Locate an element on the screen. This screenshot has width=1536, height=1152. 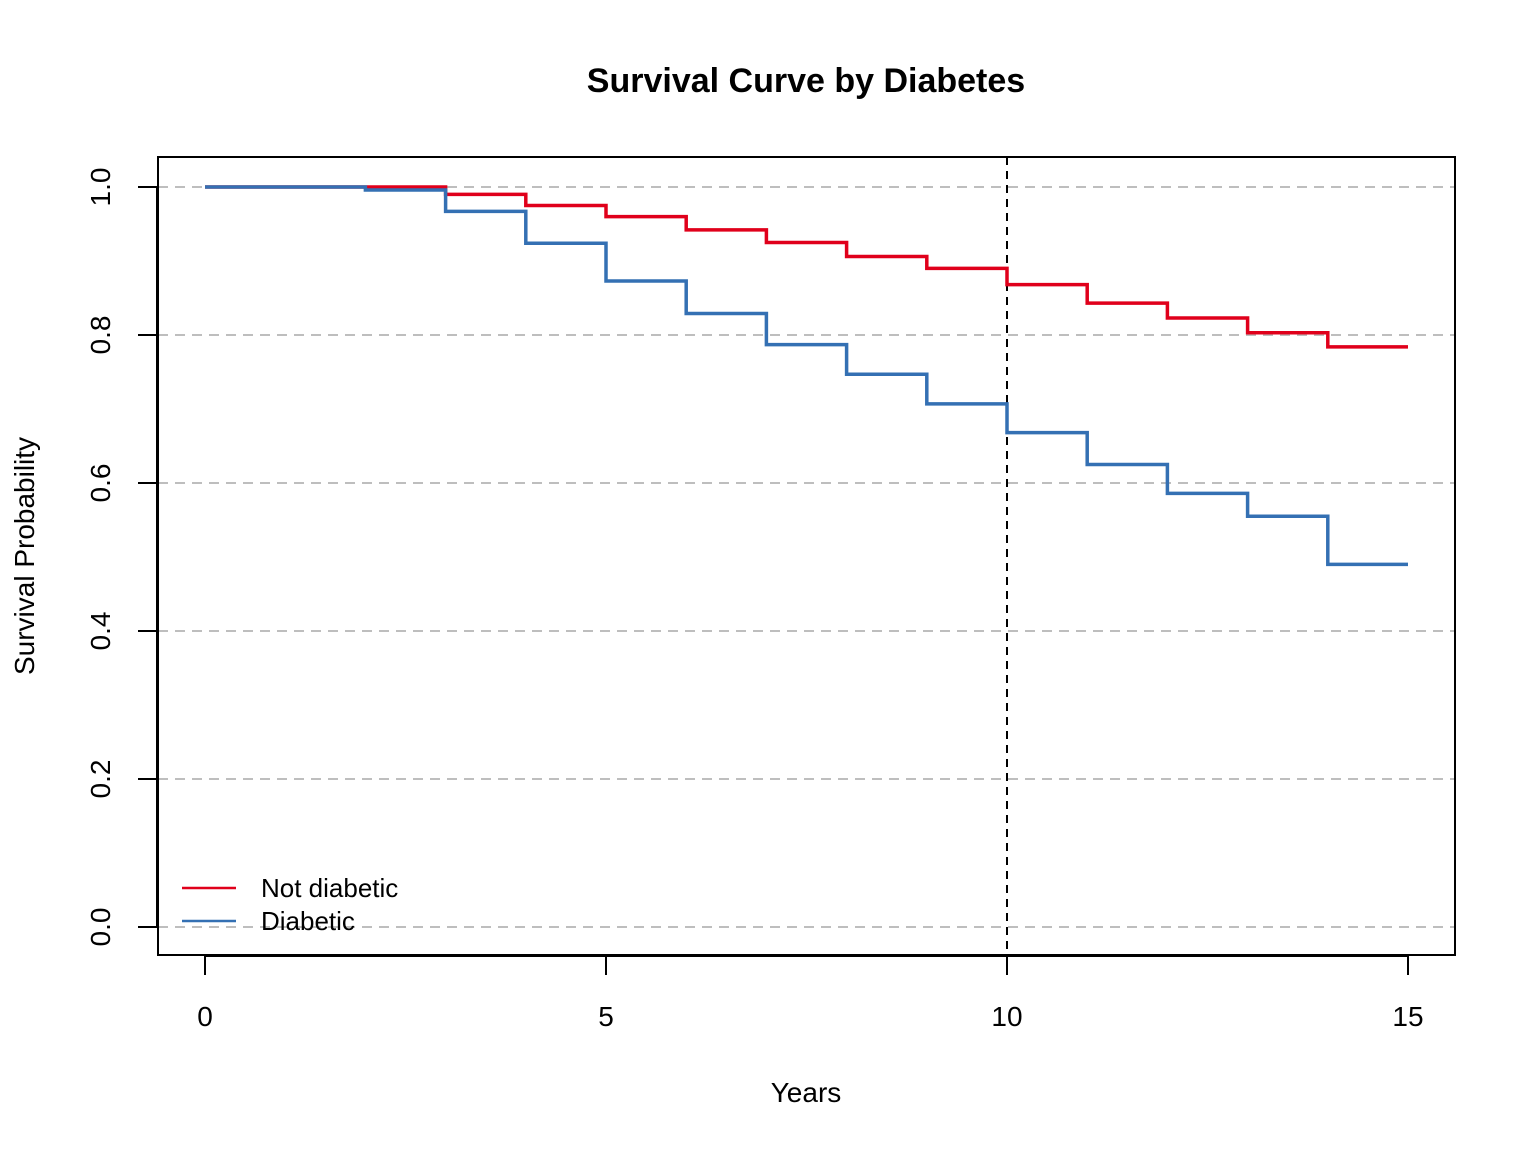
y-axis: 0.0 0.2 0.4 0.6 0.8 1.0 is located at coordinates (121, 557).